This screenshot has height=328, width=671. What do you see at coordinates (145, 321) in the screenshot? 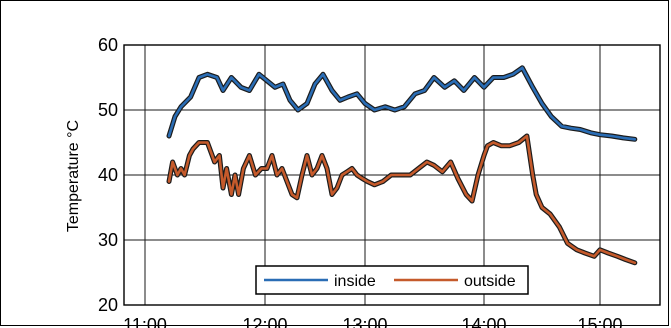
I see `x-tick-label: 11:00` at bounding box center [145, 321].